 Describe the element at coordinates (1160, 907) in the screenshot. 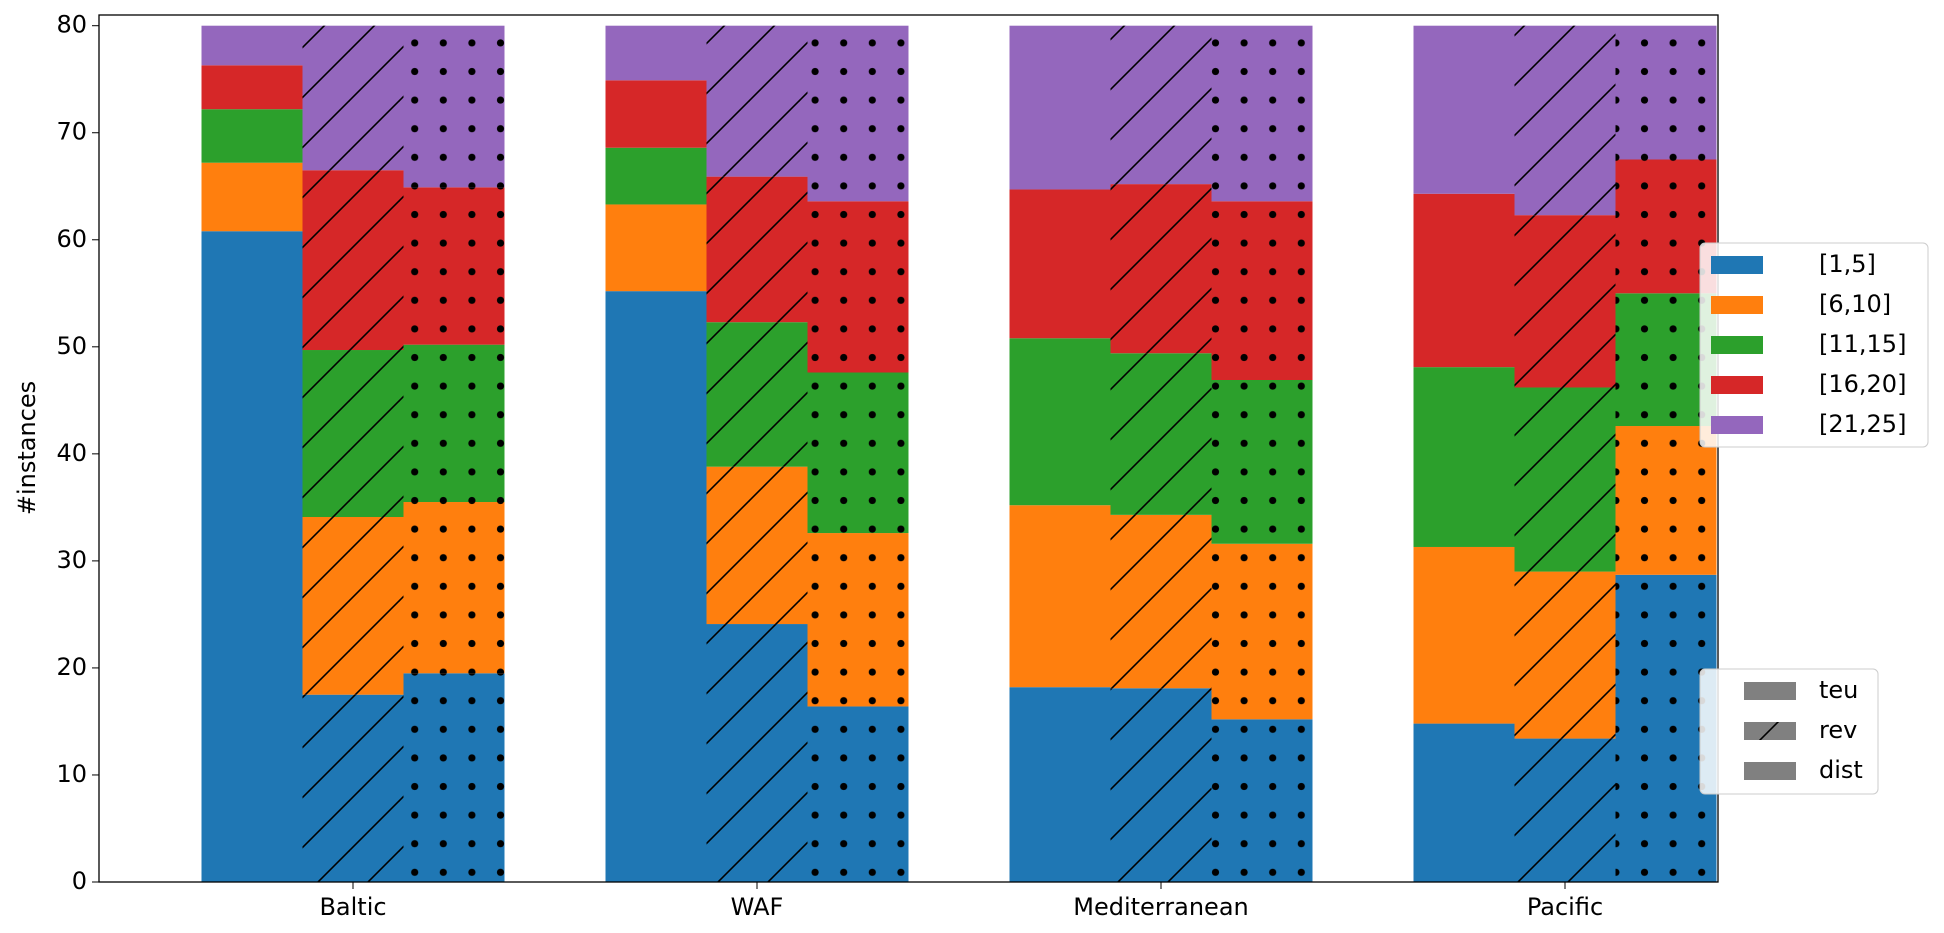

I see `x-tick-label: Mediterranean` at that location.